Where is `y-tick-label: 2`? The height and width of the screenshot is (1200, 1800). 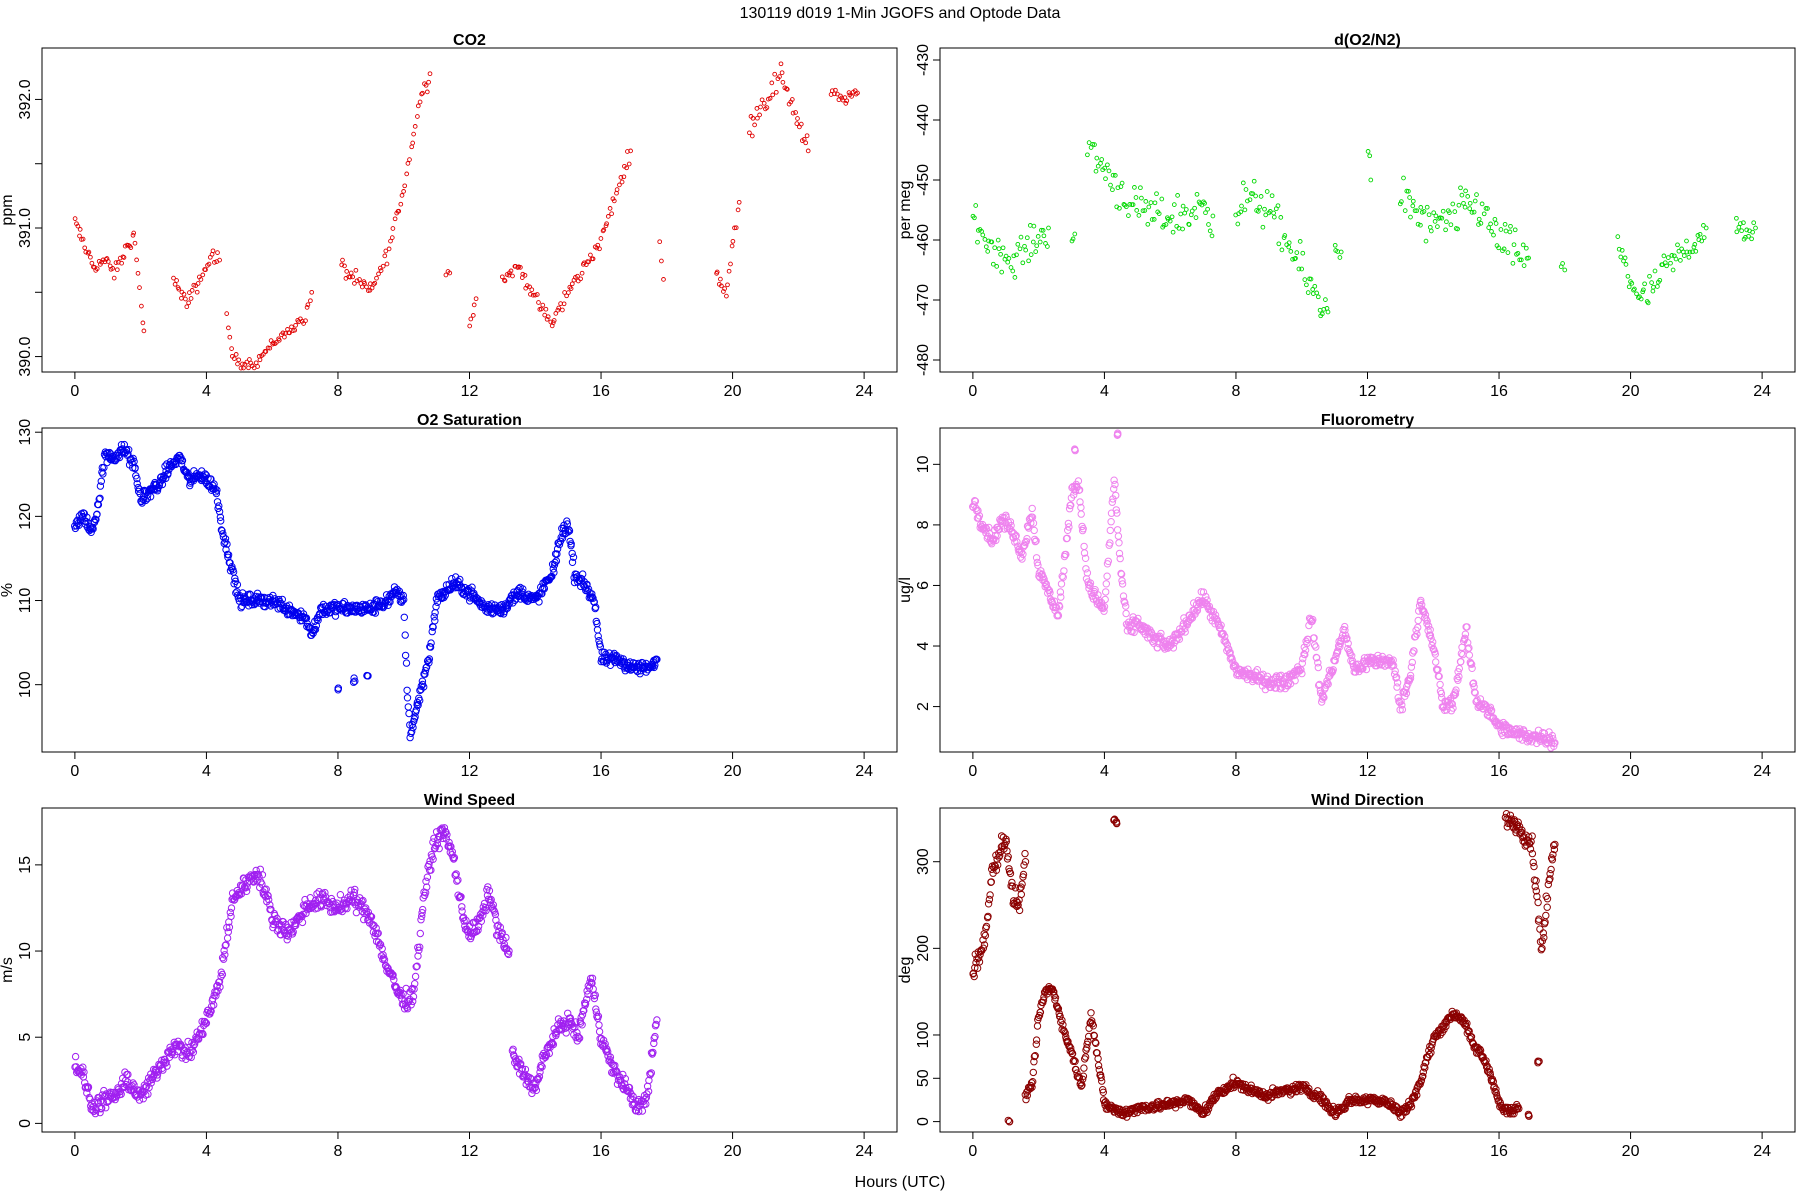
y-tick-label: 2 is located at coordinates (923, 706).